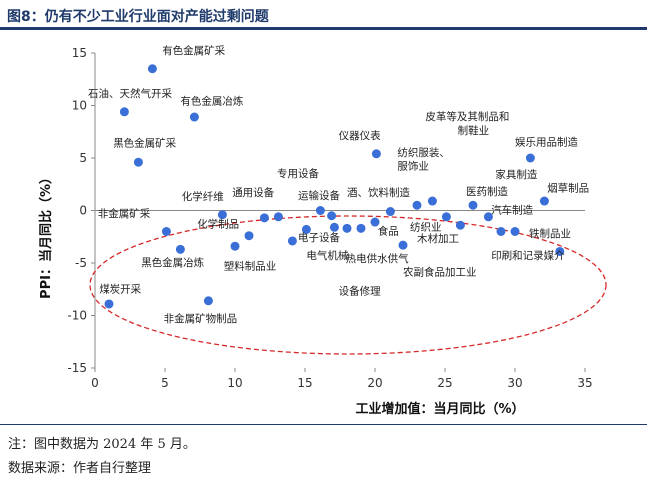 This screenshot has width=647, height=482. I want to click on x-tick-label: 25, so click(444, 383).